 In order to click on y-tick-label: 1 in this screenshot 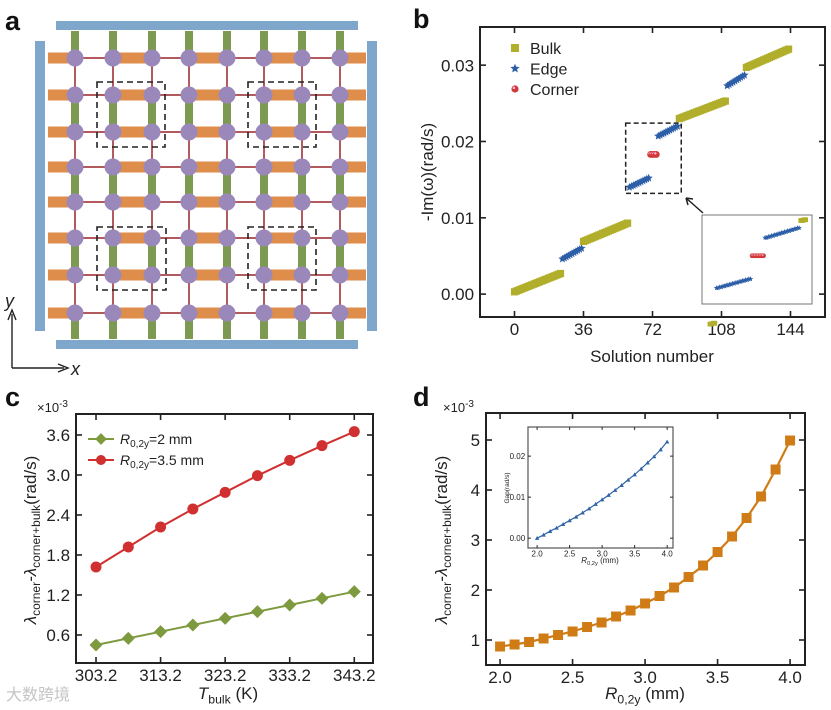, I will do `click(475, 640)`.